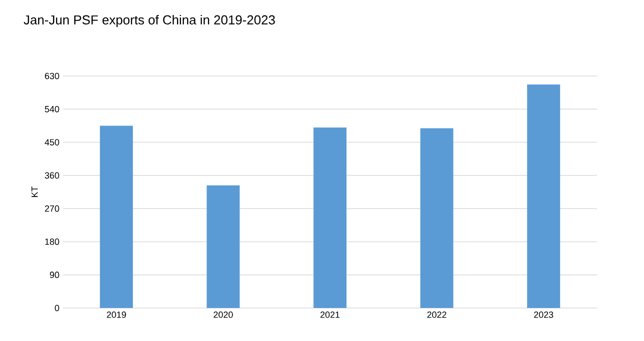  What do you see at coordinates (223, 315) in the screenshot?
I see `x-tick-label: 2020` at bounding box center [223, 315].